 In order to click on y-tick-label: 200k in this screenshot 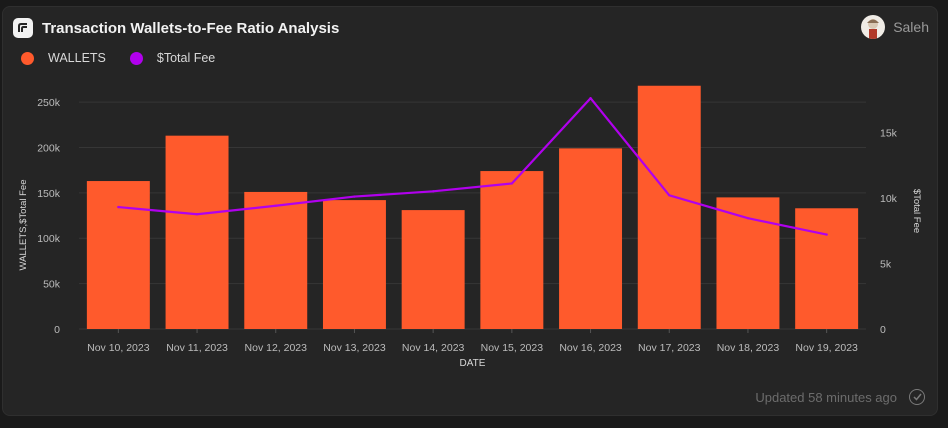, I will do `click(49, 148)`.